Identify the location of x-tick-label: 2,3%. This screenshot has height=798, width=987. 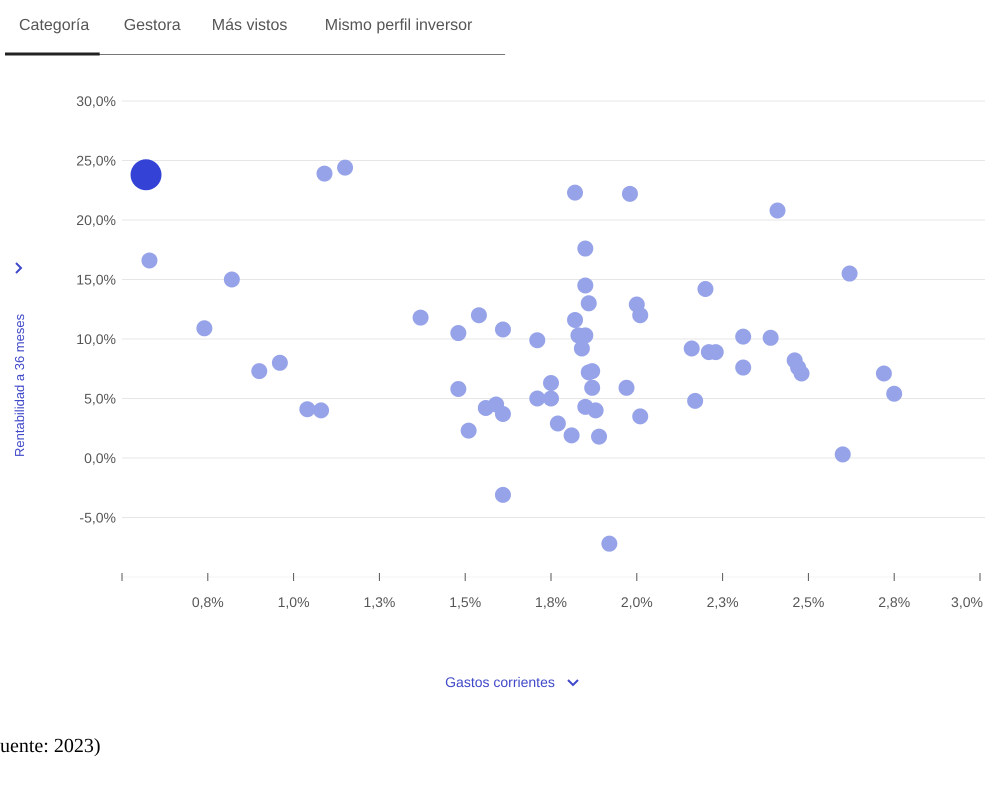
(722, 602).